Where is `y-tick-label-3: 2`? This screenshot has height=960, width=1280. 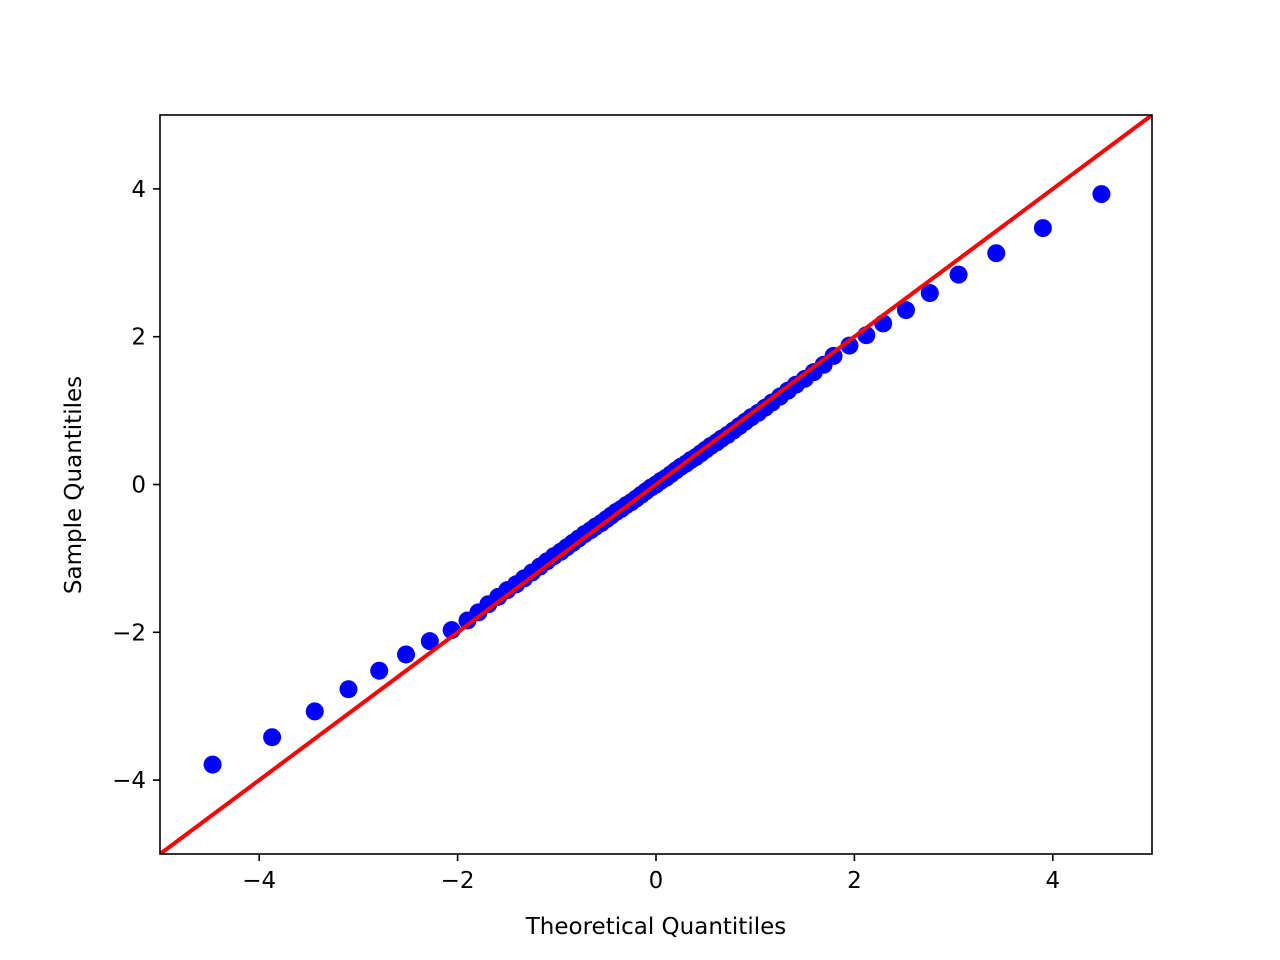 y-tick-label-3: 2 is located at coordinates (138, 338).